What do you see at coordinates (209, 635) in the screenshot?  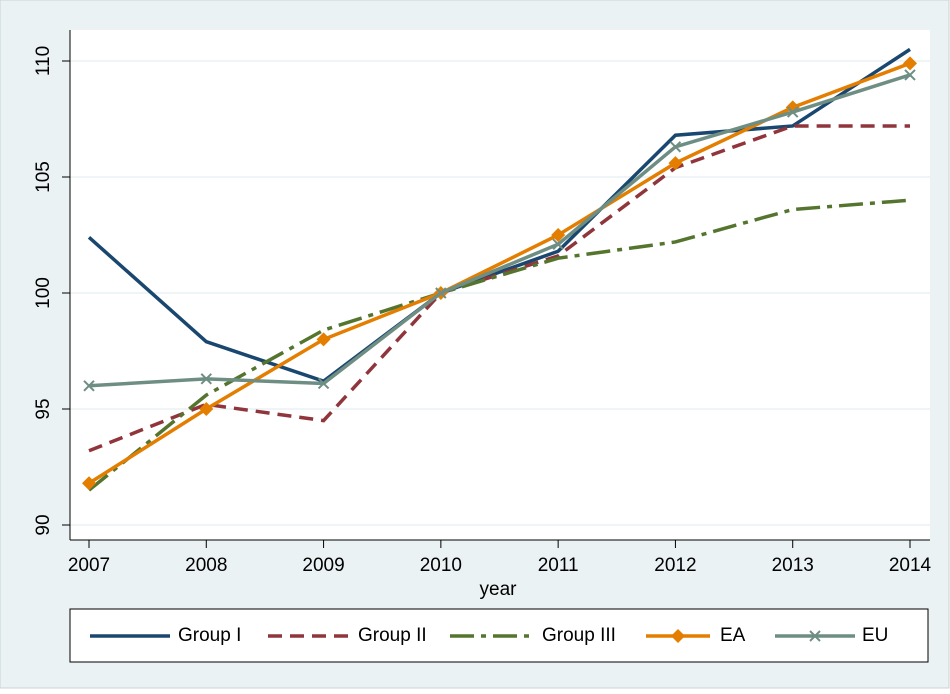 I see `legend-label: Group I` at bounding box center [209, 635].